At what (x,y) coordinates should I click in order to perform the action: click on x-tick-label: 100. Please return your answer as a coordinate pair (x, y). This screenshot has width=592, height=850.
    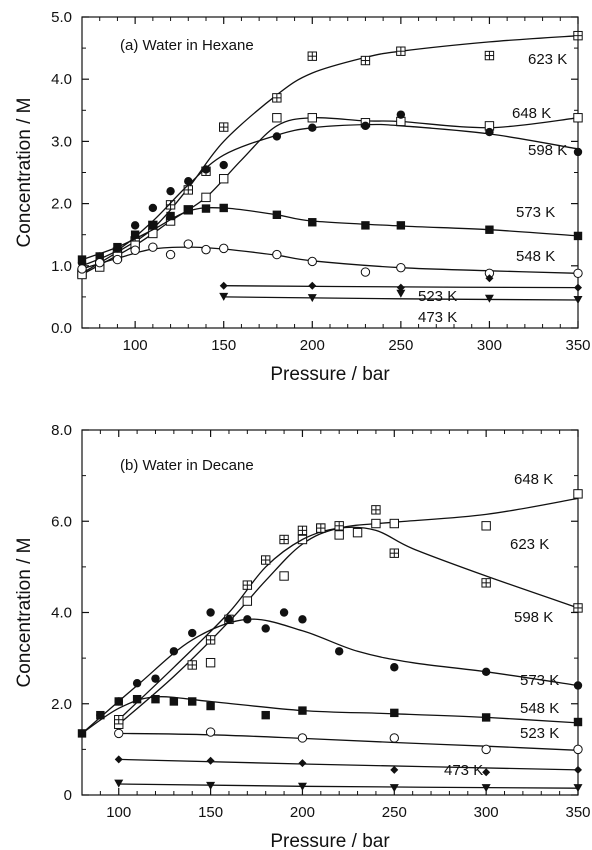
    Looking at the image, I should click on (135, 345).